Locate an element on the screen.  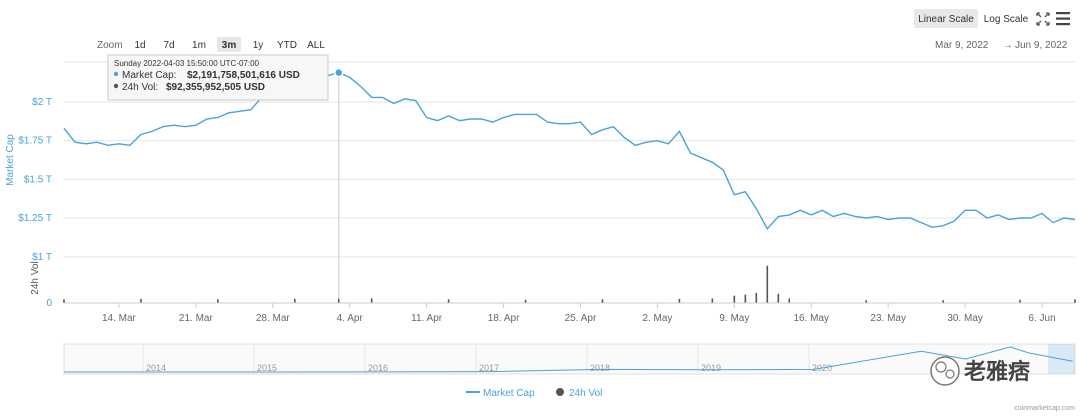
zoom-button-1y: 1y is located at coordinates (258, 45).